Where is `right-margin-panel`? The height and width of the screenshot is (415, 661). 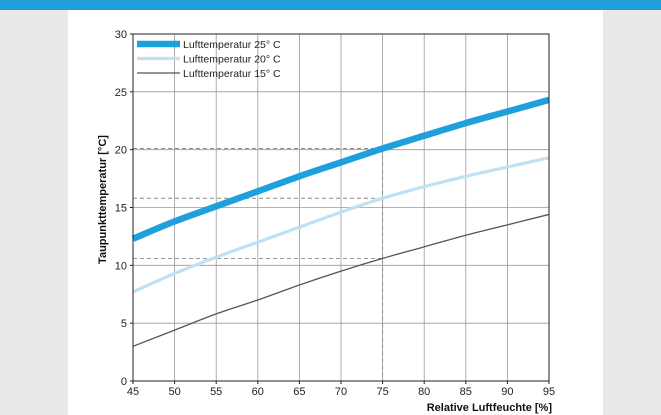 right-margin-panel is located at coordinates (632, 212).